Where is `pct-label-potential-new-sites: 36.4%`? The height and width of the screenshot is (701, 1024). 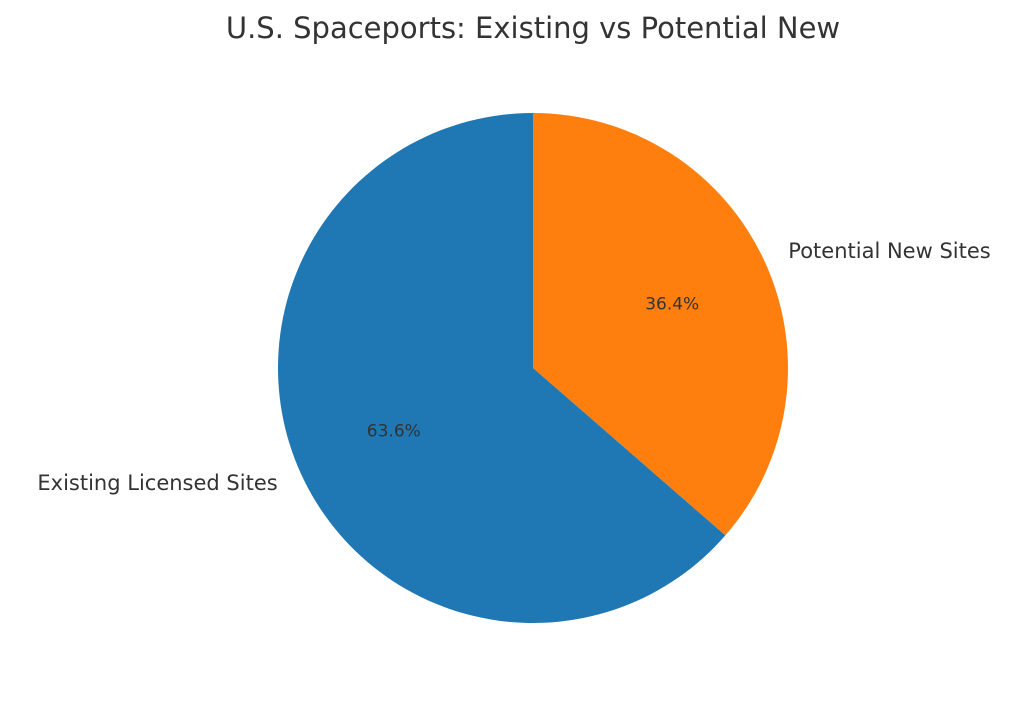 pct-label-potential-new-sites: 36.4% is located at coordinates (672, 305).